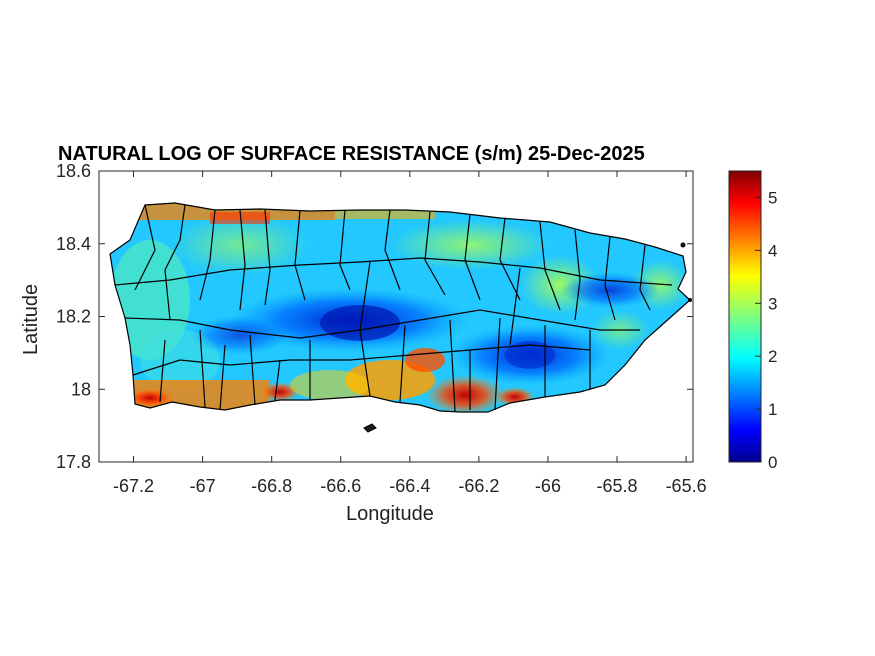 This screenshot has width=875, height=656. Describe the element at coordinates (271, 486) in the screenshot. I see `x-tick-label: -66.8` at that location.